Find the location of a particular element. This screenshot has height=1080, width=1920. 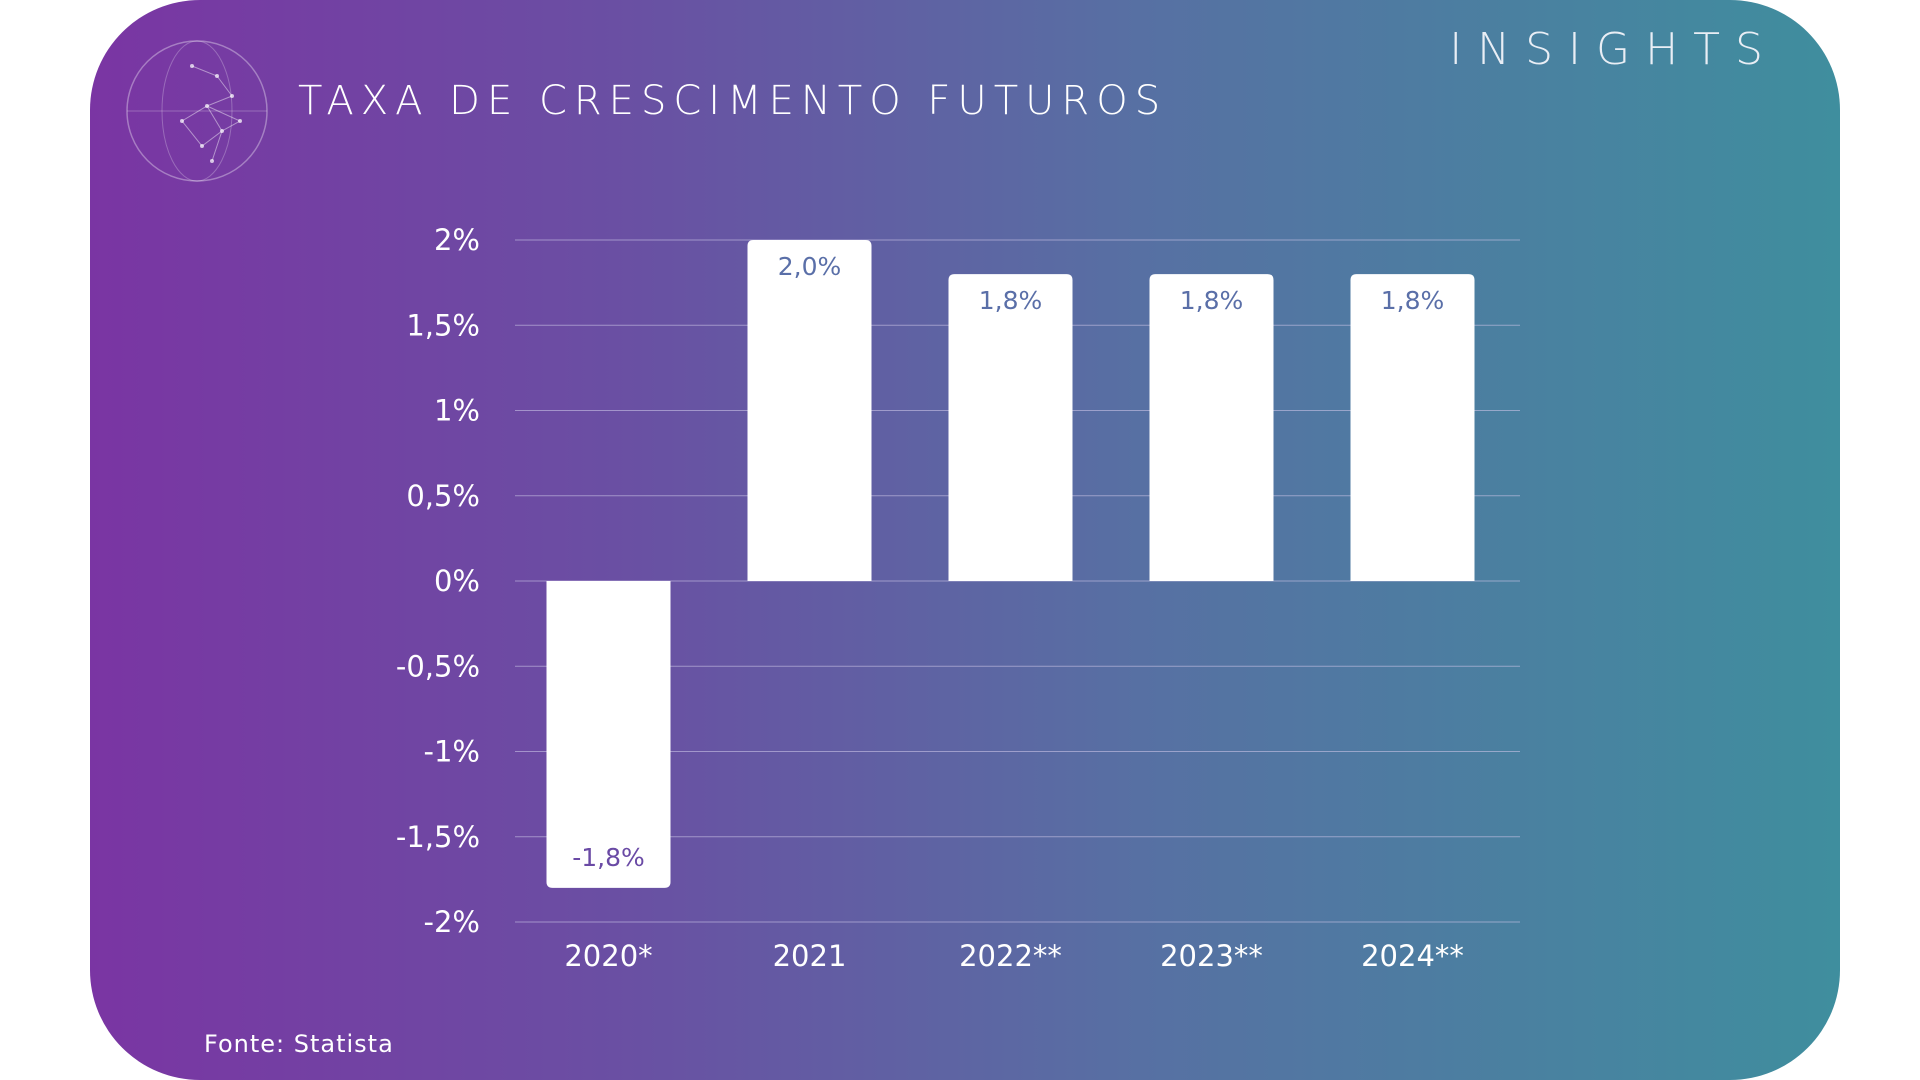

source-note: Fonte: Statista is located at coordinates (299, 1044).